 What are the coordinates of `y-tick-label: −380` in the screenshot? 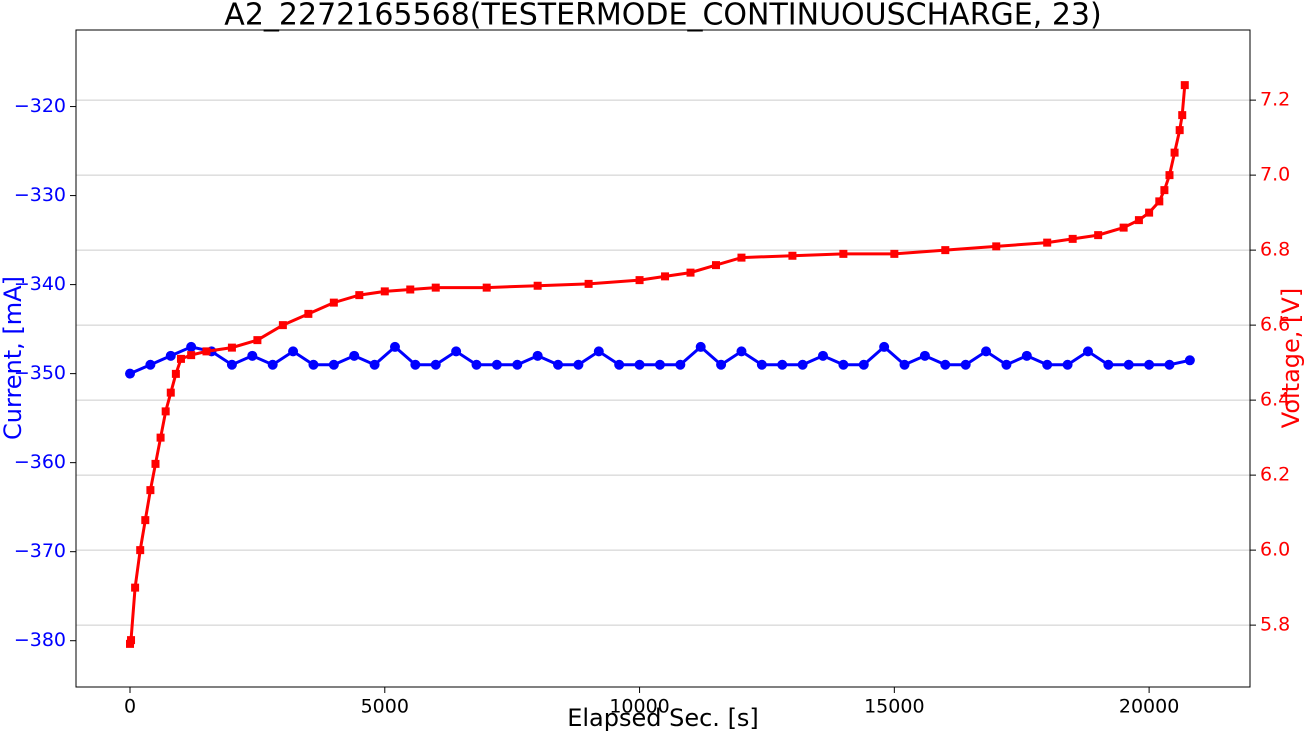 It's located at (40, 640).